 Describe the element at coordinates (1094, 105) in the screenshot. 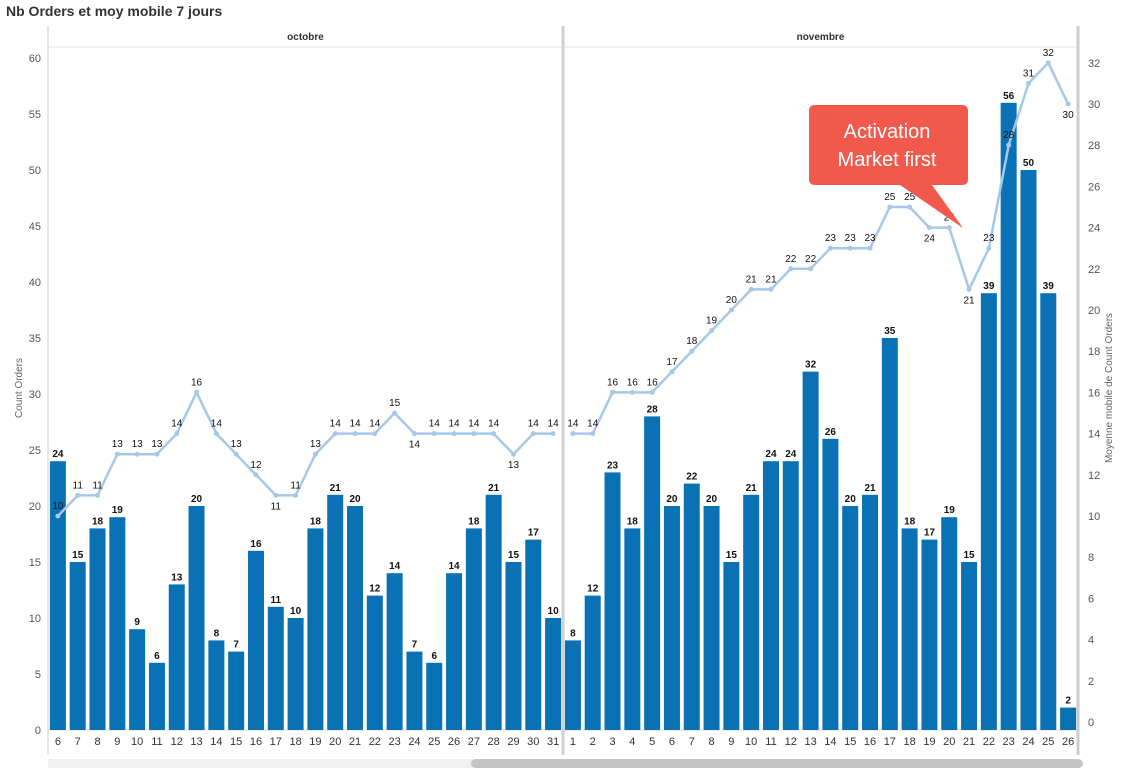

I see `y-right-tick: 30` at that location.